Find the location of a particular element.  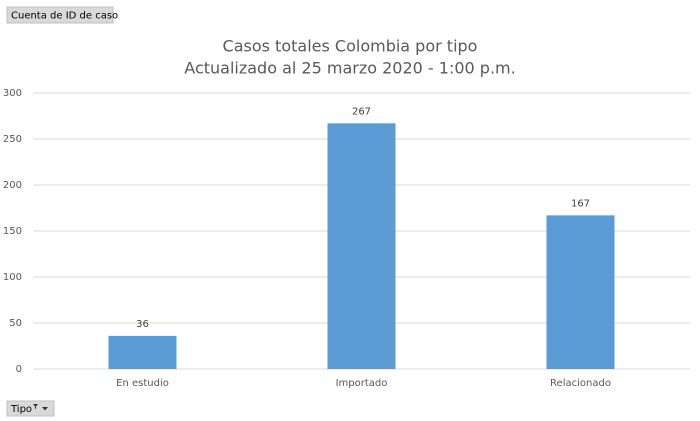

chart-subtitle: Actualizado al 25 marzo 2020 - 1:00 p.m. is located at coordinates (349, 68).